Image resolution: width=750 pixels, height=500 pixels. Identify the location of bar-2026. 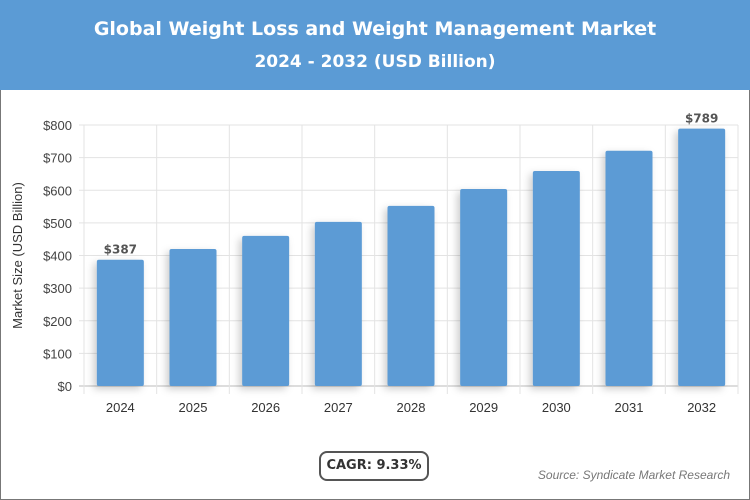
(266, 310).